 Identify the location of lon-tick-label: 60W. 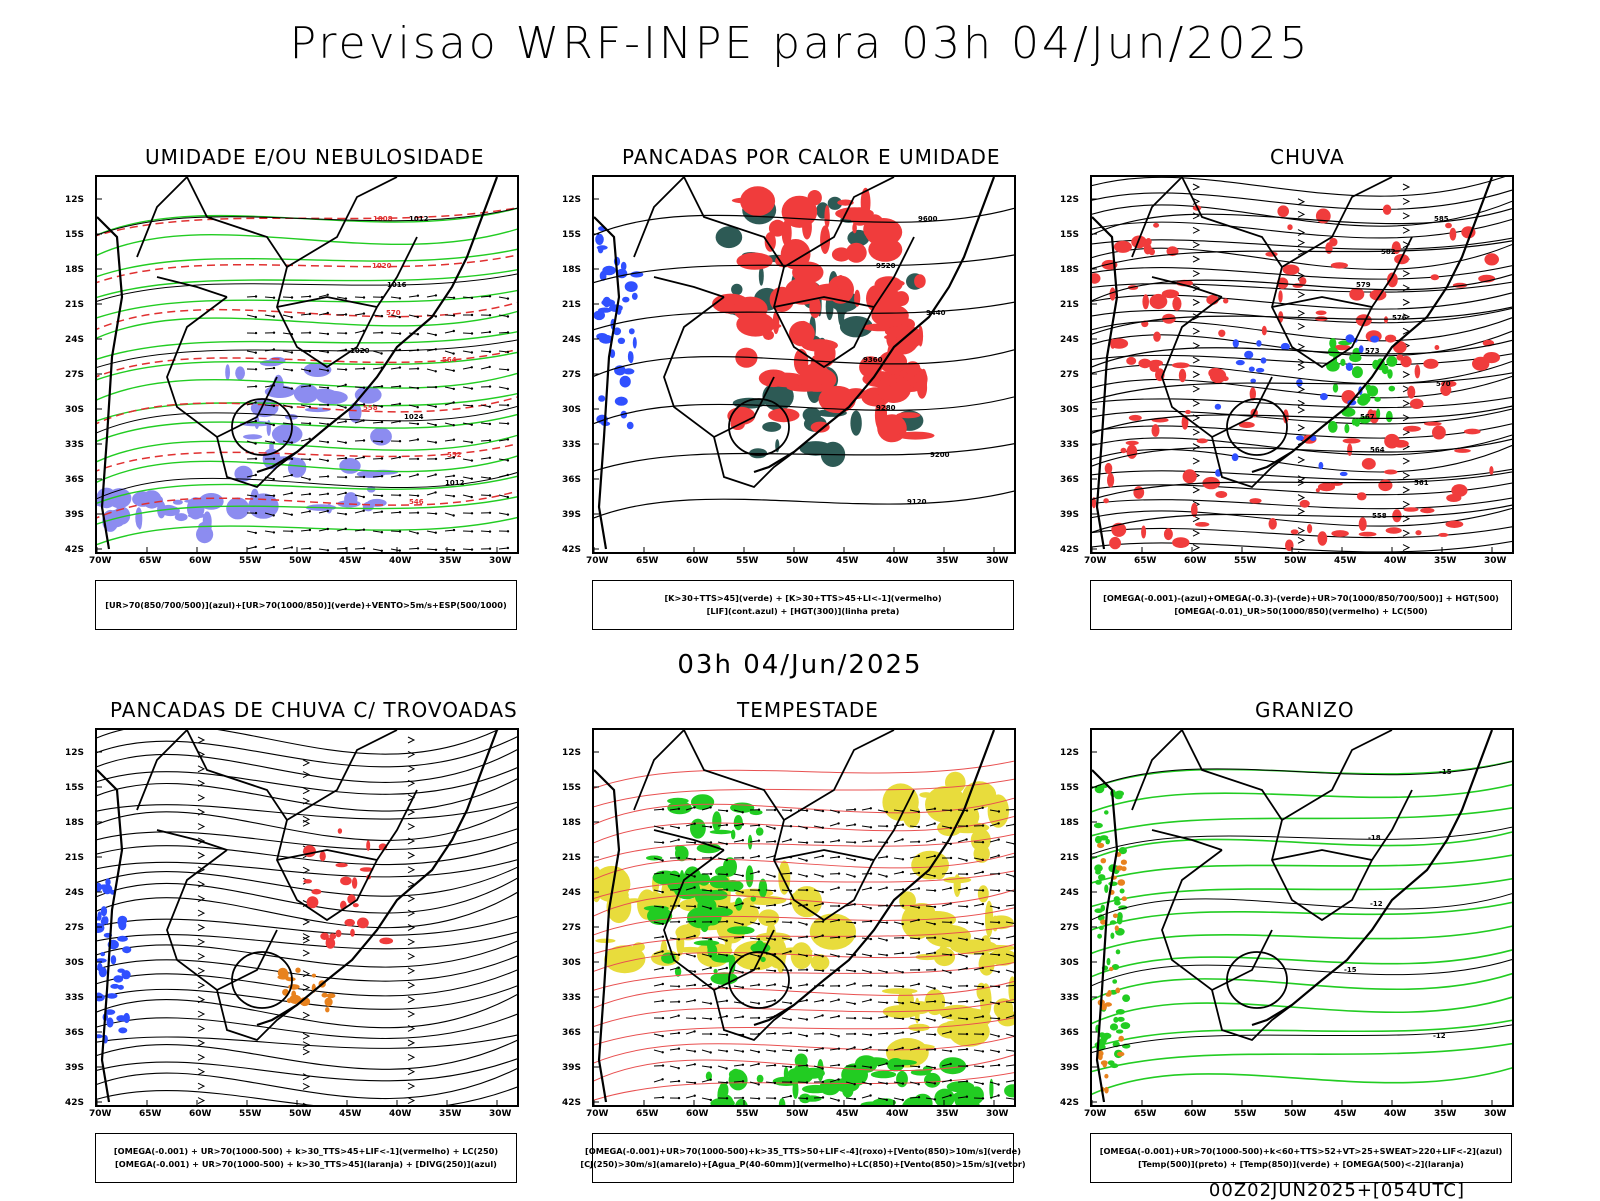
(1195, 561).